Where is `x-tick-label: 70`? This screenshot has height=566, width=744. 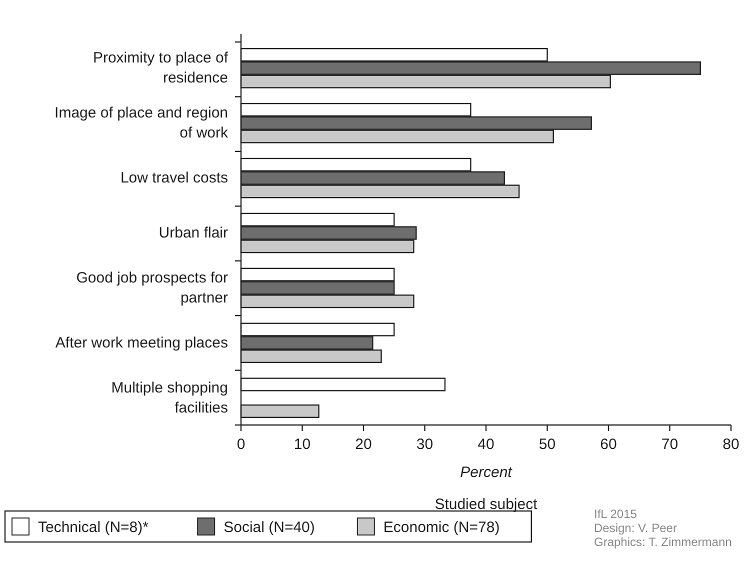 x-tick-label: 70 is located at coordinates (669, 444).